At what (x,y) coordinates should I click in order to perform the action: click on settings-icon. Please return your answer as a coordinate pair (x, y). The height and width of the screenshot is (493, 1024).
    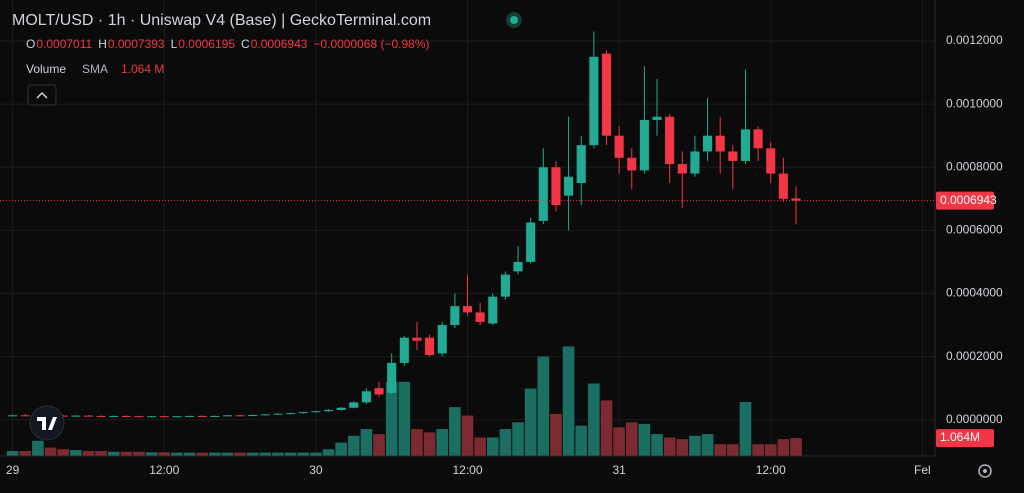
    Looking at the image, I should click on (985, 471).